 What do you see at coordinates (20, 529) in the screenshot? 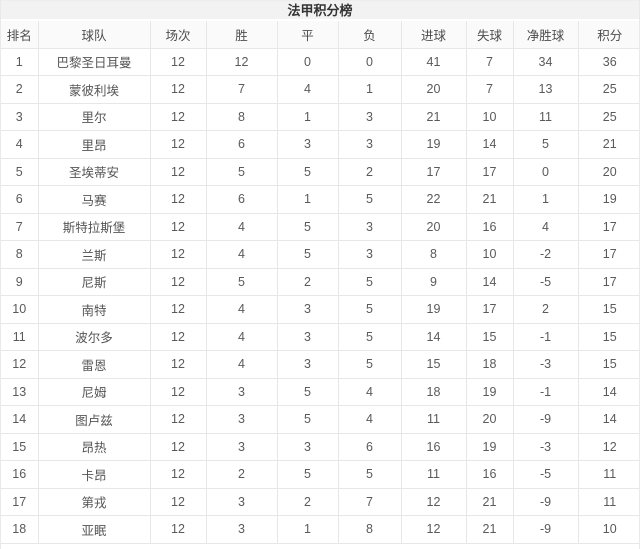
I see `cell-rank: 18` at bounding box center [20, 529].